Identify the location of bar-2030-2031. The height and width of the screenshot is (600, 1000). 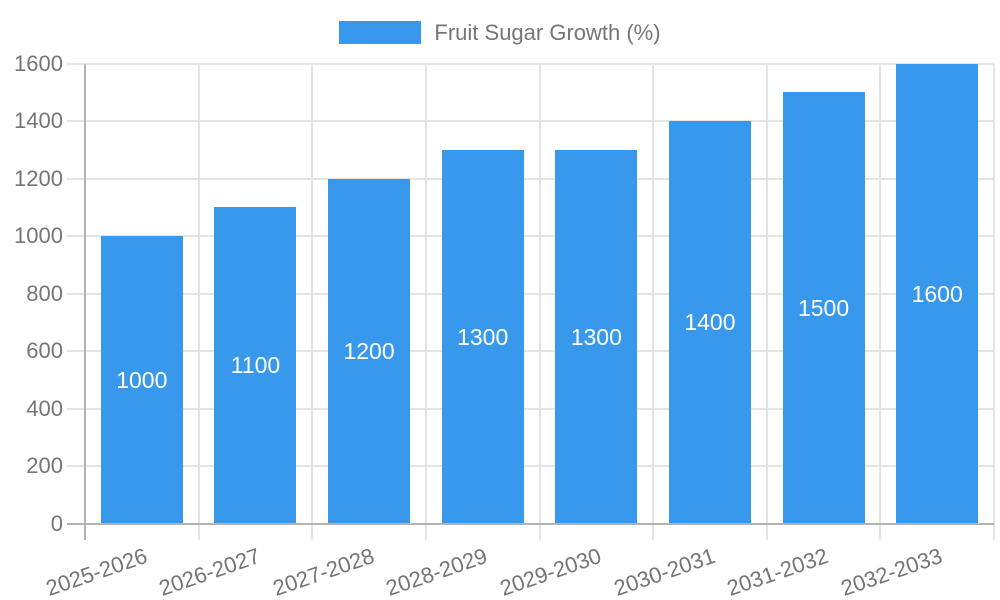
(709, 322).